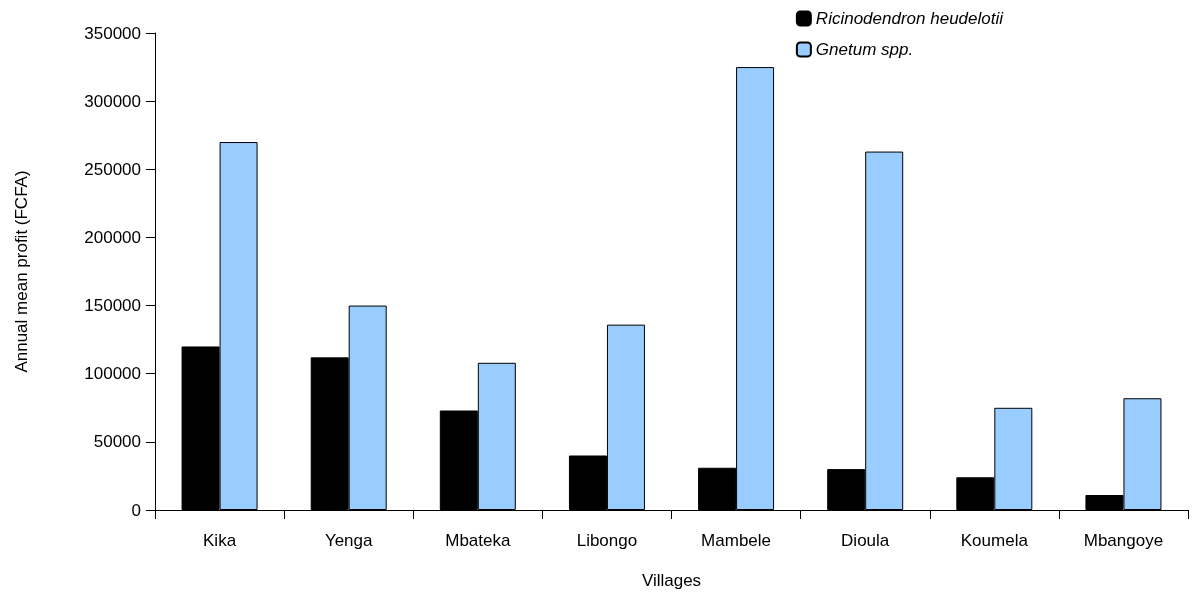  I want to click on y-tick-label: 100000, so click(112, 374).